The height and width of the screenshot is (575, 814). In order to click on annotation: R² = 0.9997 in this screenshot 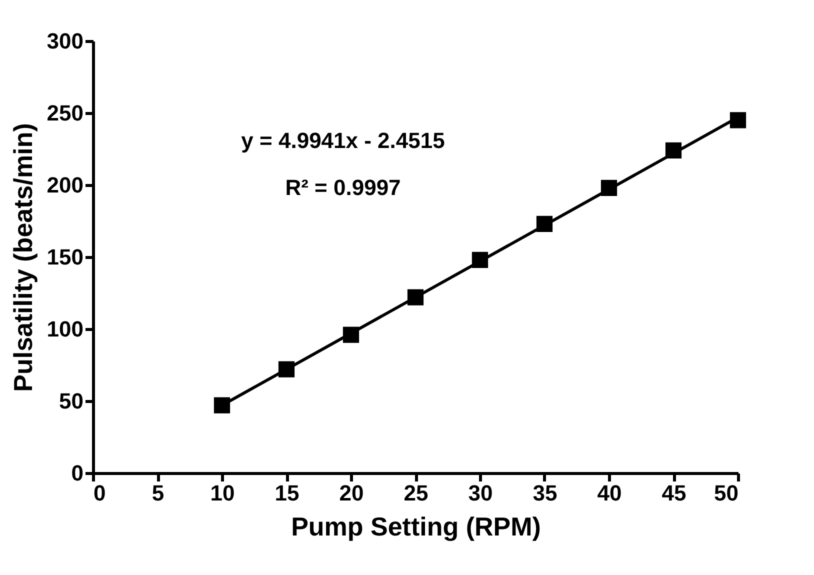, I will do `click(343, 187)`.